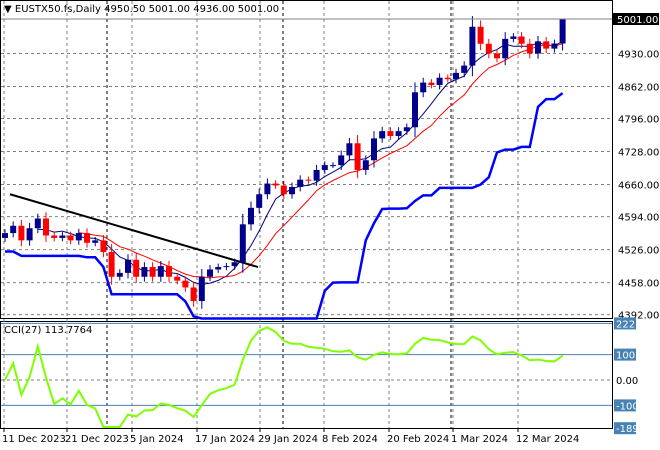  Describe the element at coordinates (8, 9) in the screenshot. I see `dropdown-arrow-icon: ▼` at that location.